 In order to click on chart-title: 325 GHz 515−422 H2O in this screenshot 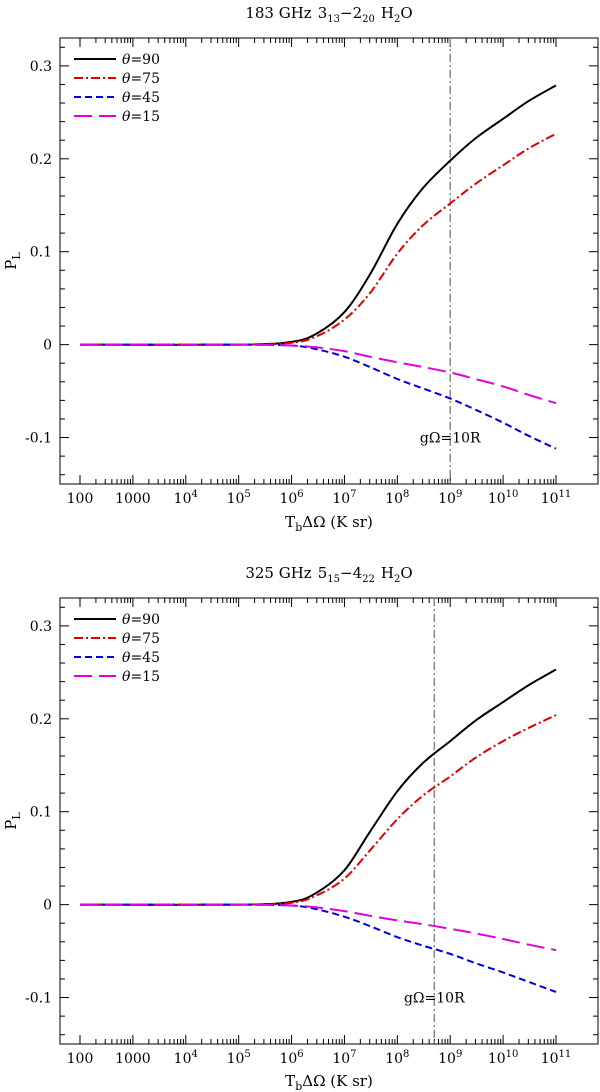, I will do `click(328, 574)`.